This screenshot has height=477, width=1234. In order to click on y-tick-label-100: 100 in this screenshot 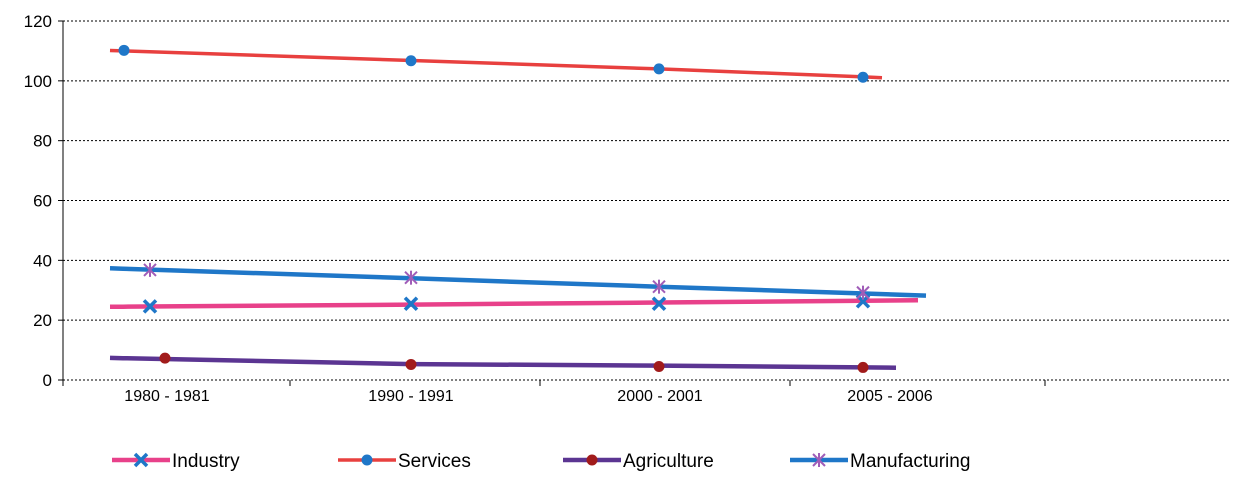, I will do `click(38, 81)`.